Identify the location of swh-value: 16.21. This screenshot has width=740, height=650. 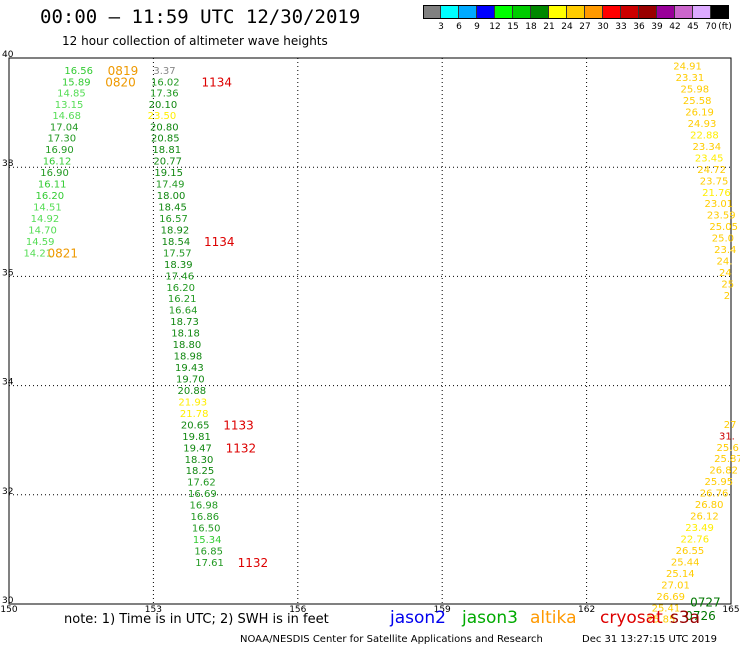
(182, 299).